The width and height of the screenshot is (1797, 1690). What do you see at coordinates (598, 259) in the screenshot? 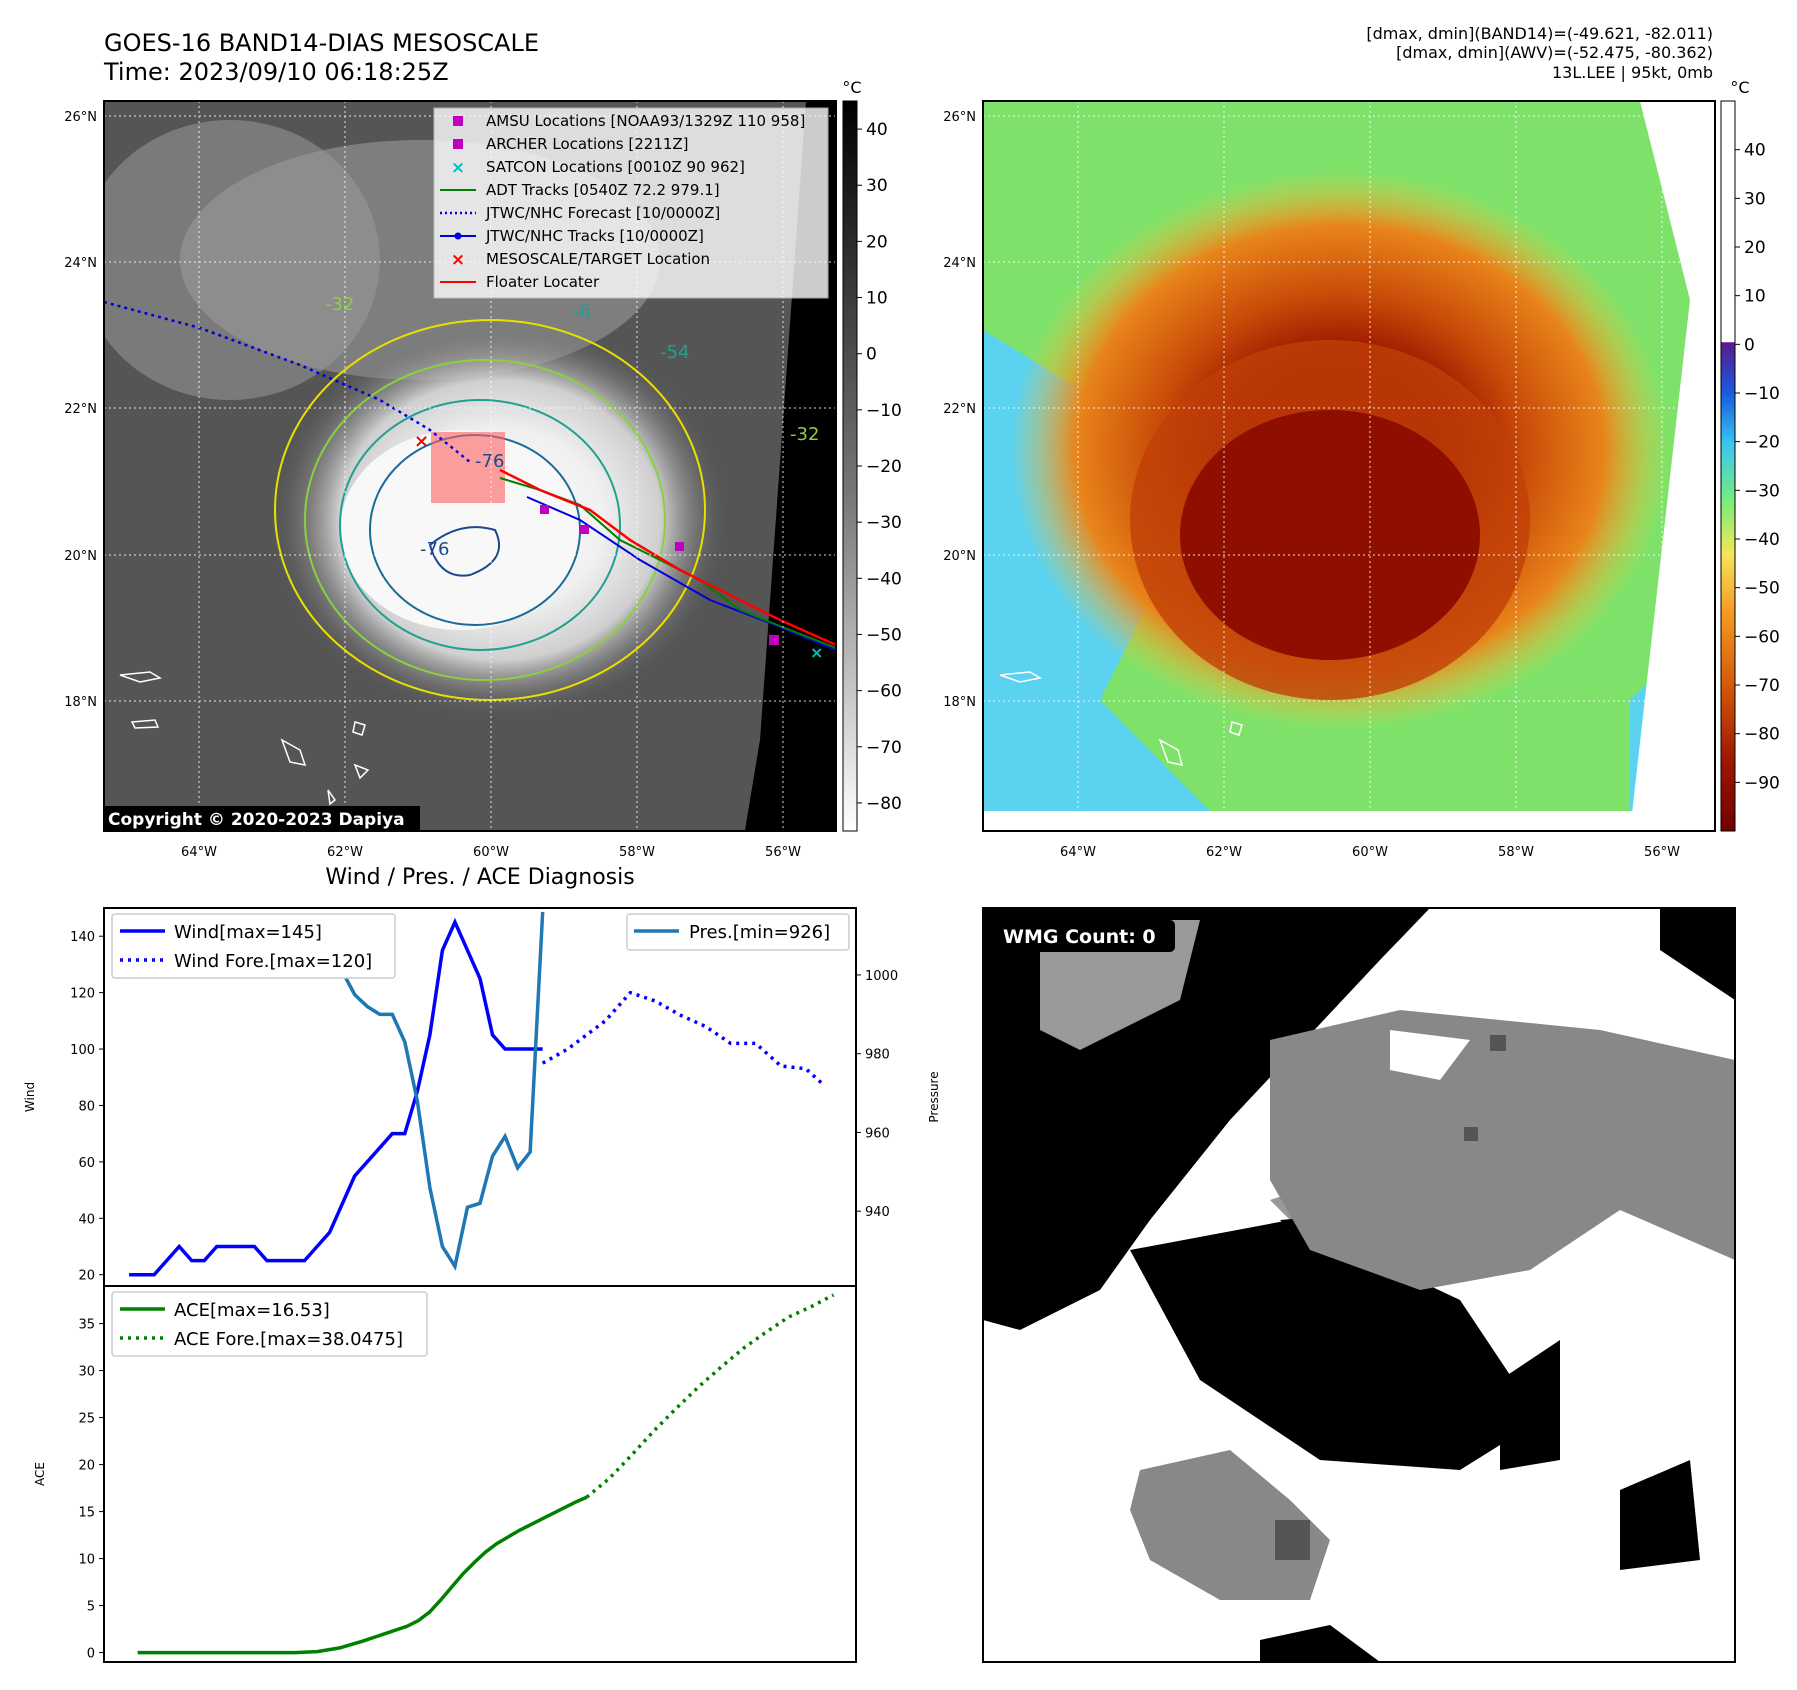
I see `legend-label: MESOSCALE/TARGET Location` at bounding box center [598, 259].